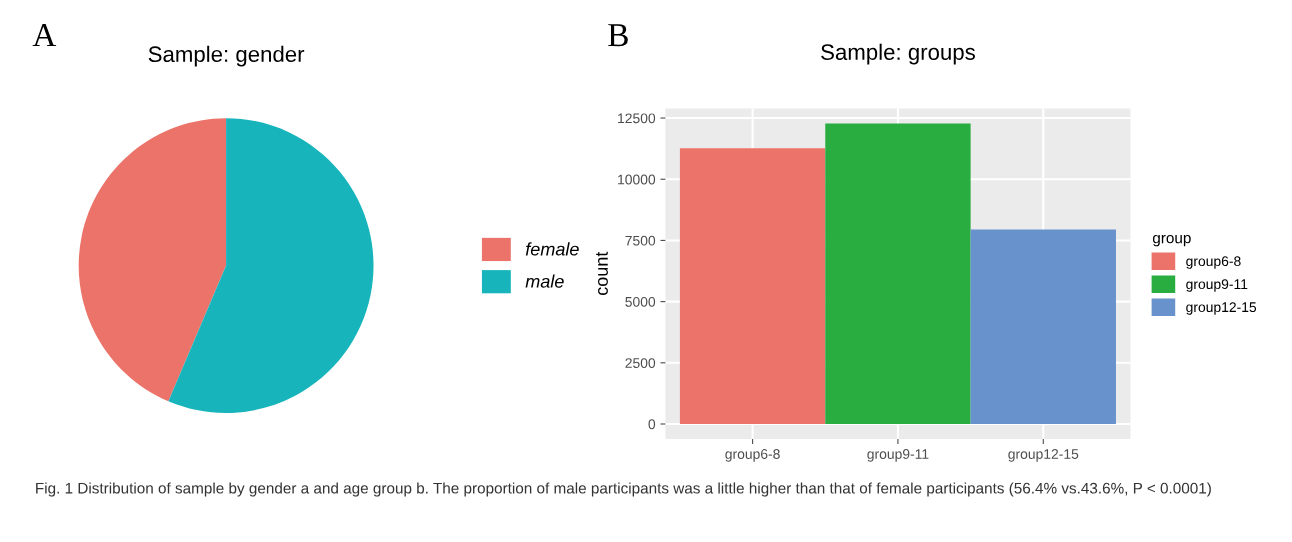  I want to click on legend-label: group9-11, so click(1217, 285).